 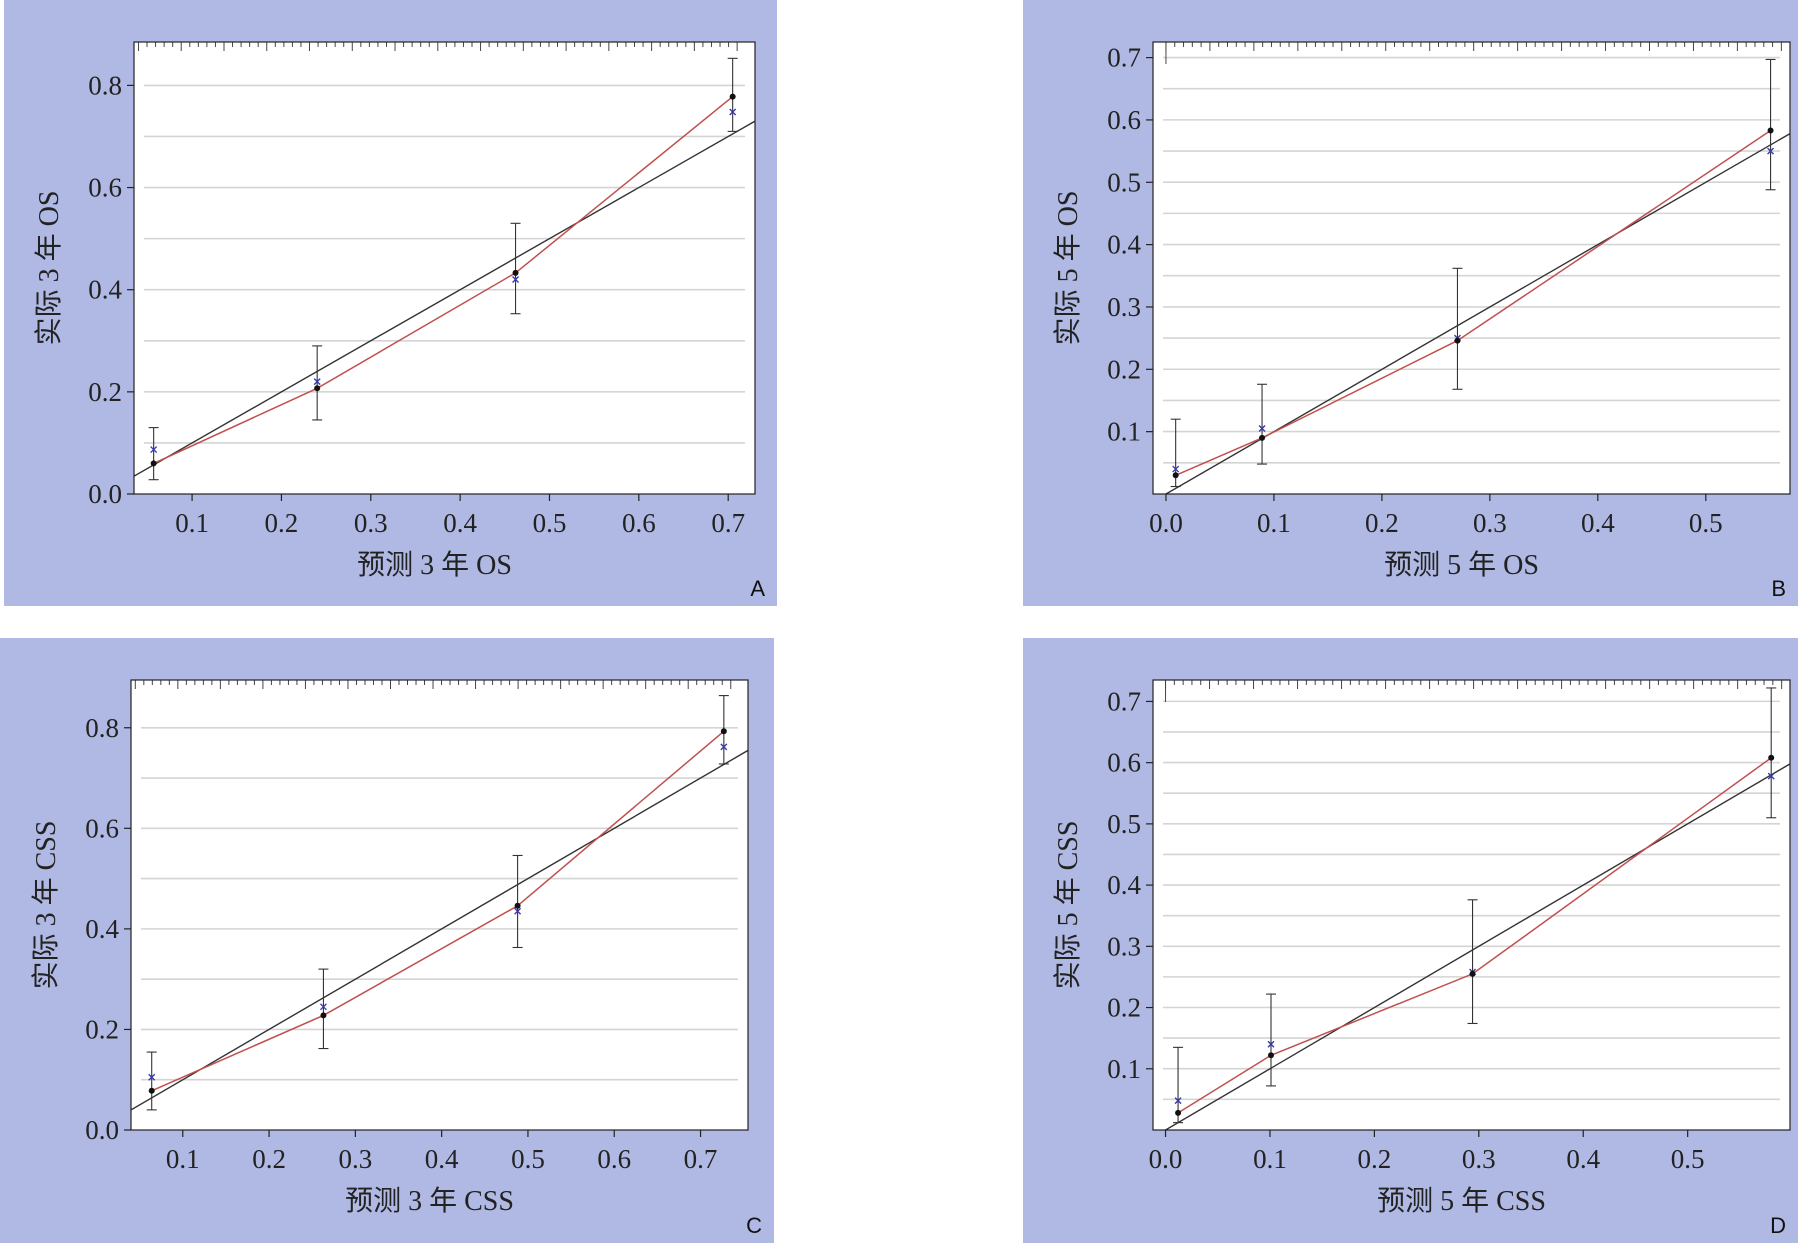 I want to click on x-axis-label: 预测 3 年 OS, so click(x=434, y=565).